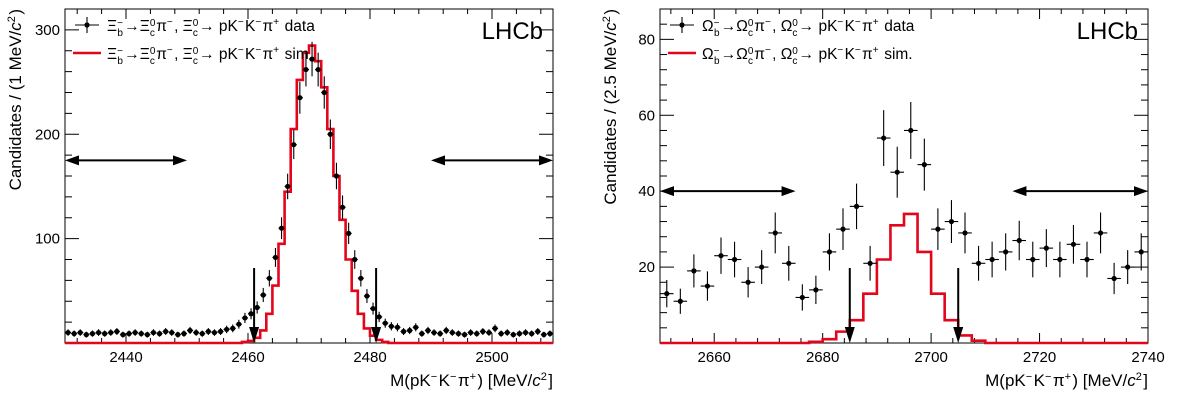 The height and width of the screenshot is (394, 1178). Describe the element at coordinates (646, 115) in the screenshot. I see `y-tick-label: 60` at that location.